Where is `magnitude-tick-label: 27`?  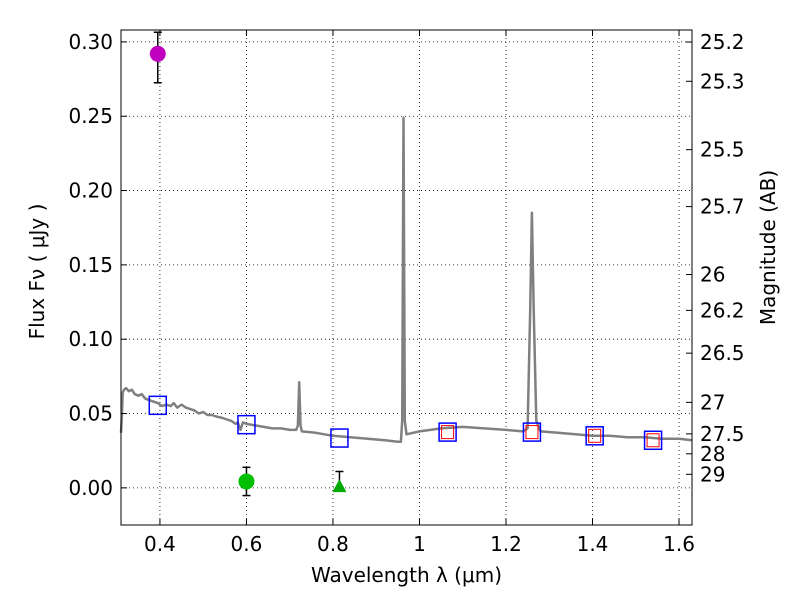
magnitude-tick-label: 27 is located at coordinates (712, 402).